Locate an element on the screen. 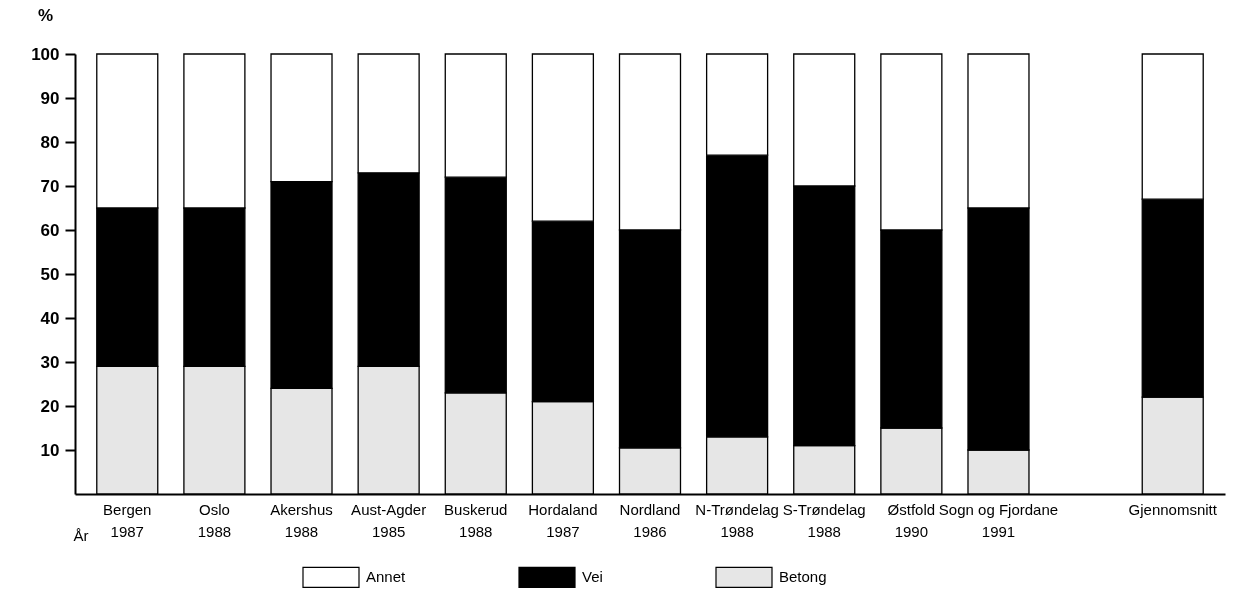 This screenshot has height=610, width=1248. x-tick-label: Akershus 1988 is located at coordinates (301, 520).